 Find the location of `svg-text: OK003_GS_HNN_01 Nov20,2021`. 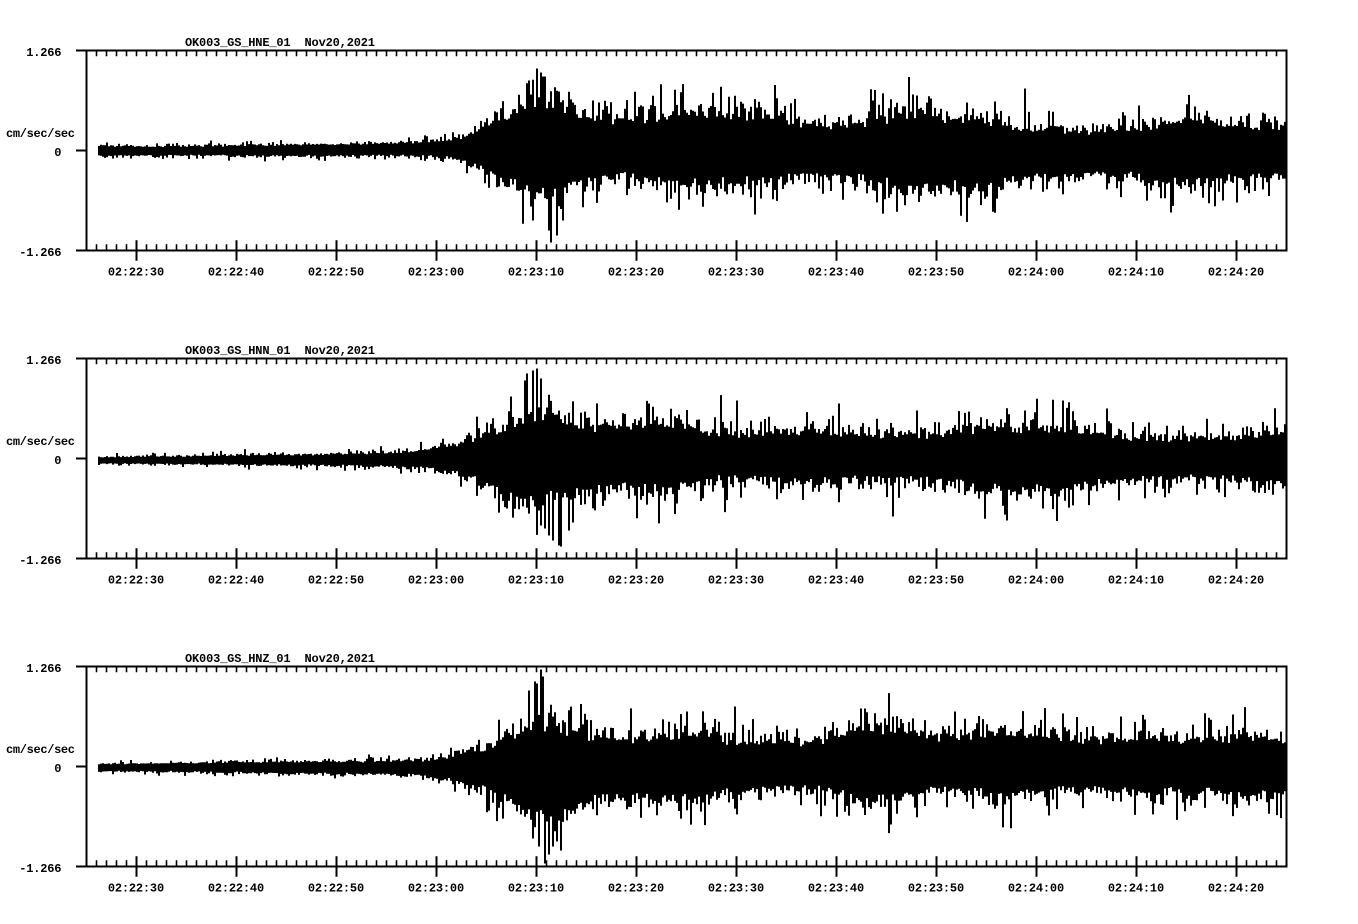

svg-text: OK003_GS_HNN_01 Nov20,2021 is located at coordinates (280, 351).